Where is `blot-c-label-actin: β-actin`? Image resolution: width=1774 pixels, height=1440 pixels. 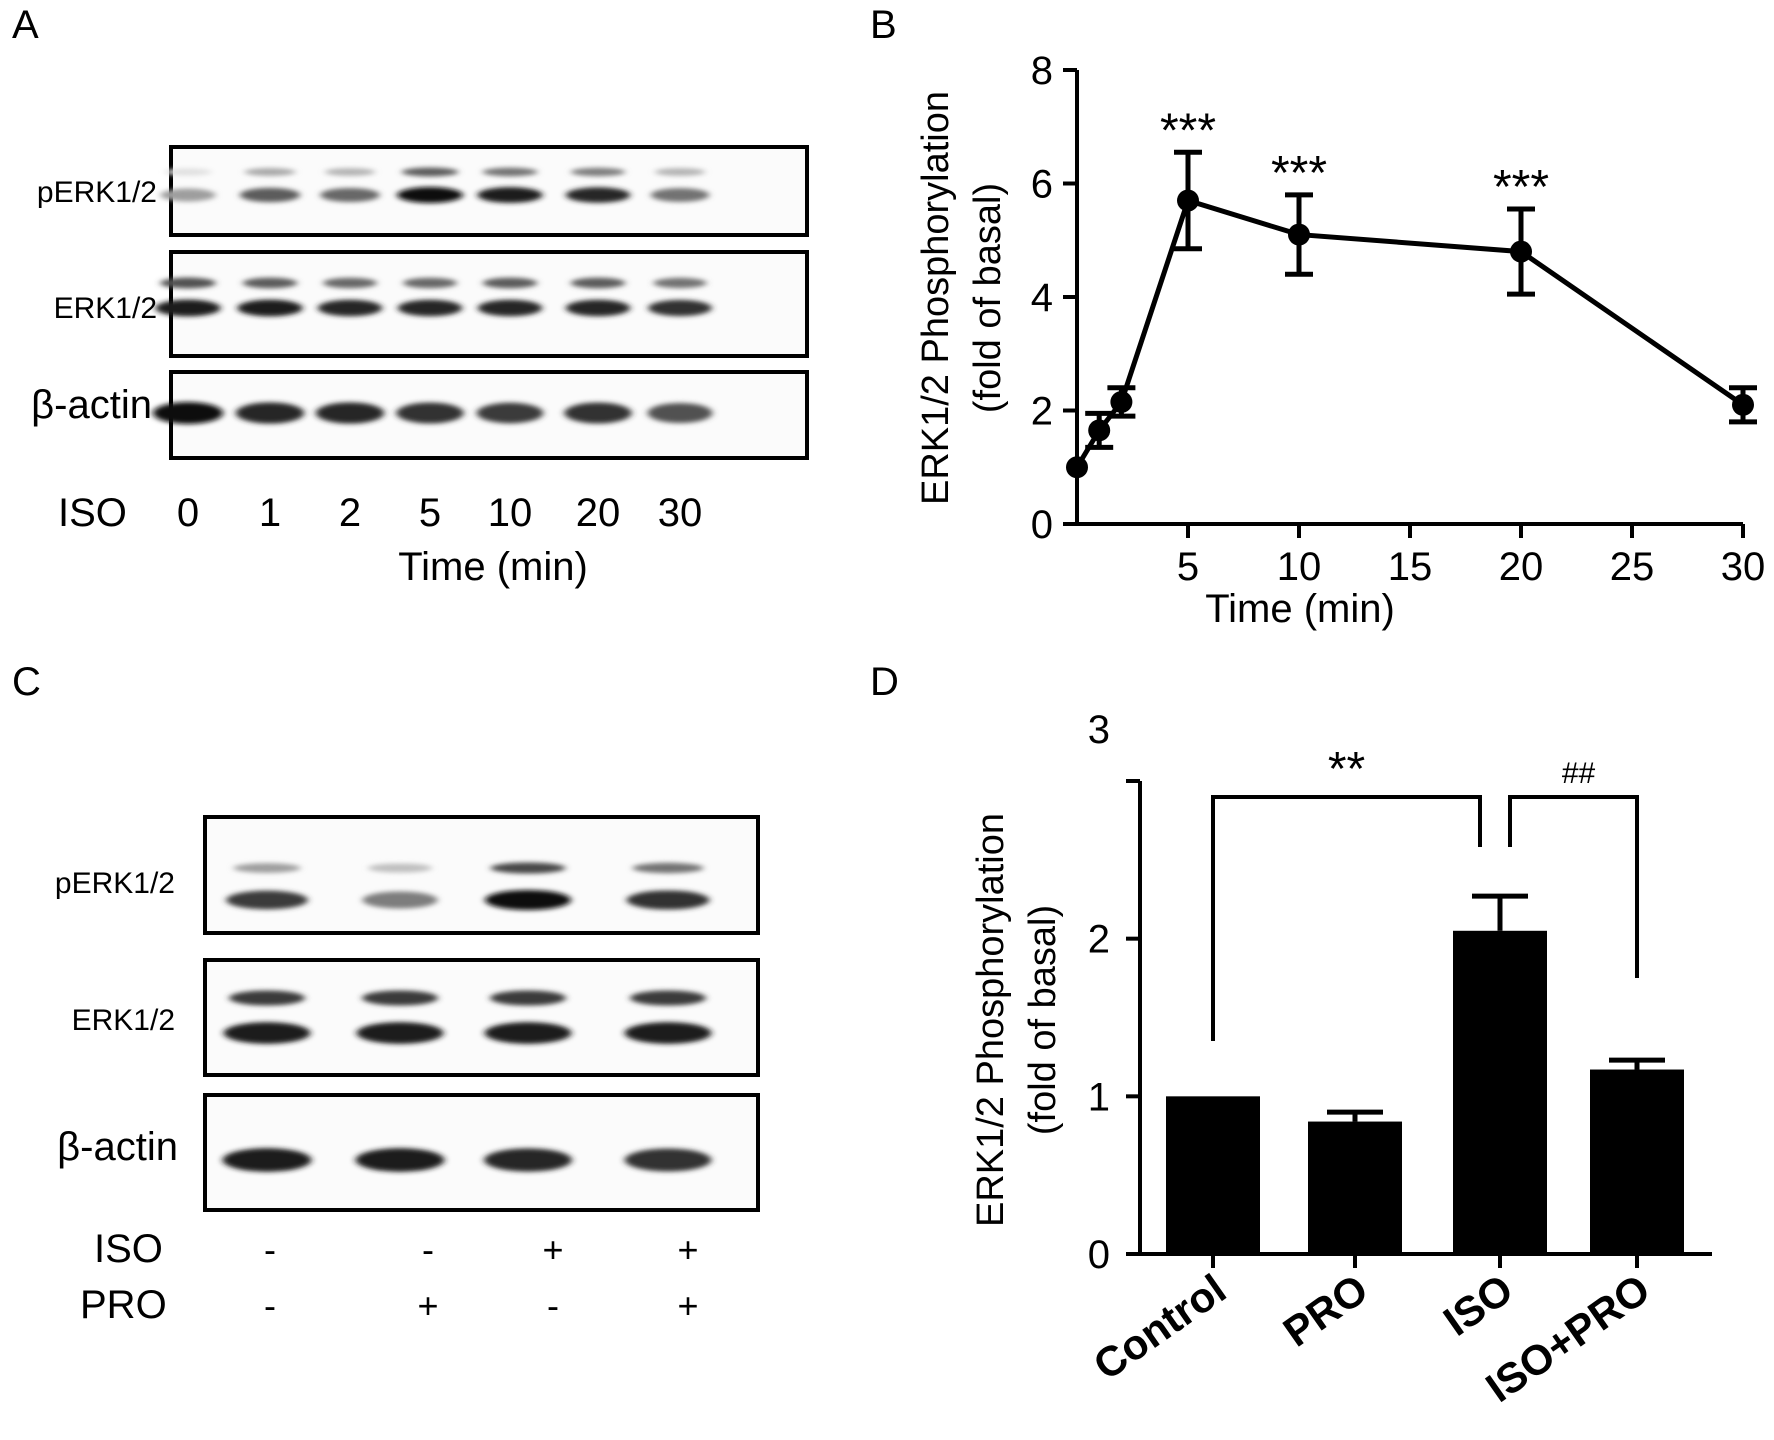 blot-c-label-actin: β-actin is located at coordinates (117, 1147).